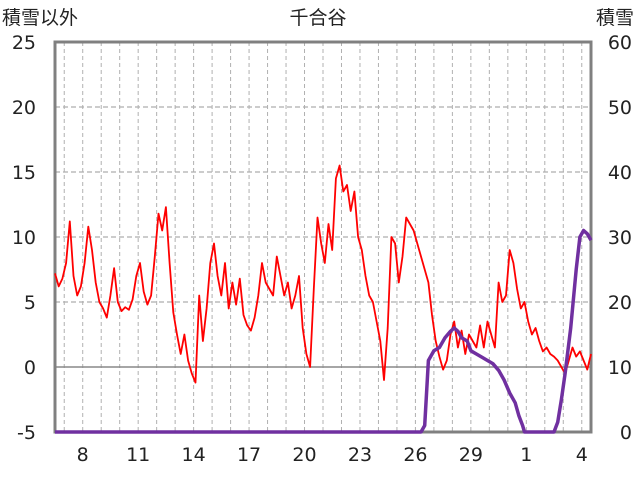 This screenshot has height=501, width=636. What do you see at coordinates (194, 455) in the screenshot?
I see `x-tick-label: 14` at bounding box center [194, 455].